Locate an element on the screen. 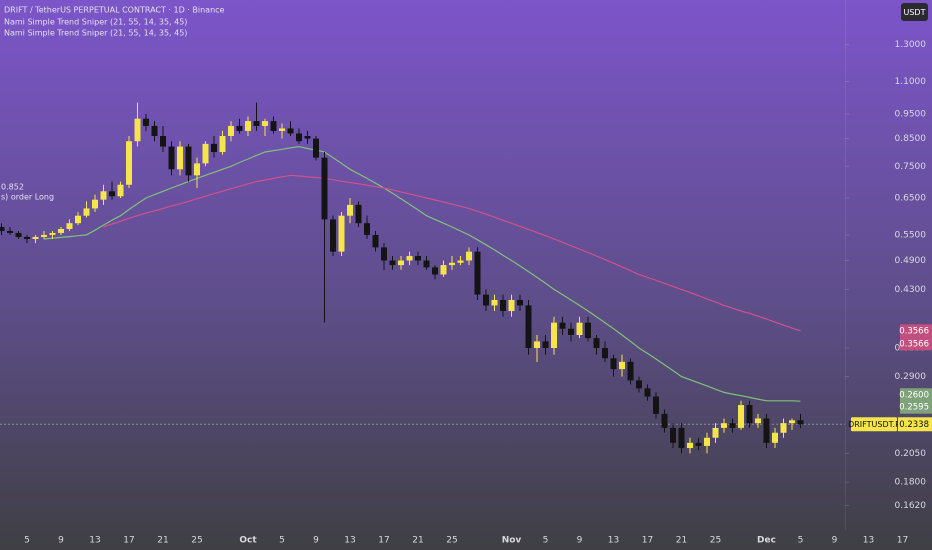 This screenshot has width=932, height=550. x-tick-label: 17 is located at coordinates (383, 541).